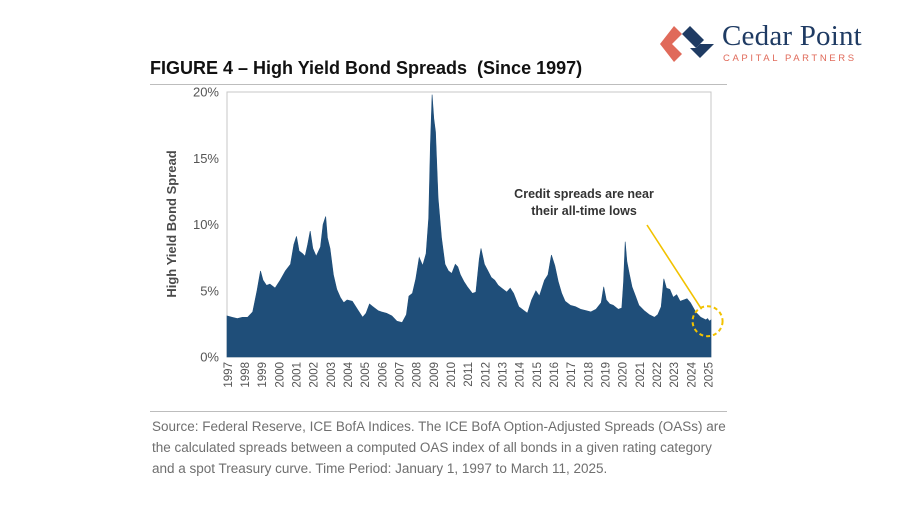  Describe the element at coordinates (658, 375) in the screenshot. I see `x-tick-label: 2022` at that location.